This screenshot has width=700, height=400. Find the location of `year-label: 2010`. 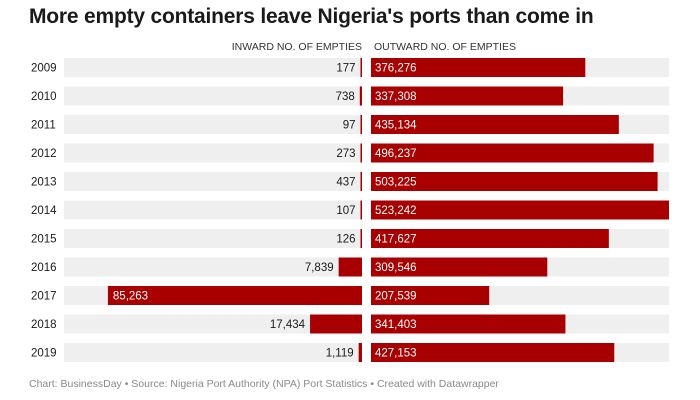

year-label: 2010 is located at coordinates (44, 97).